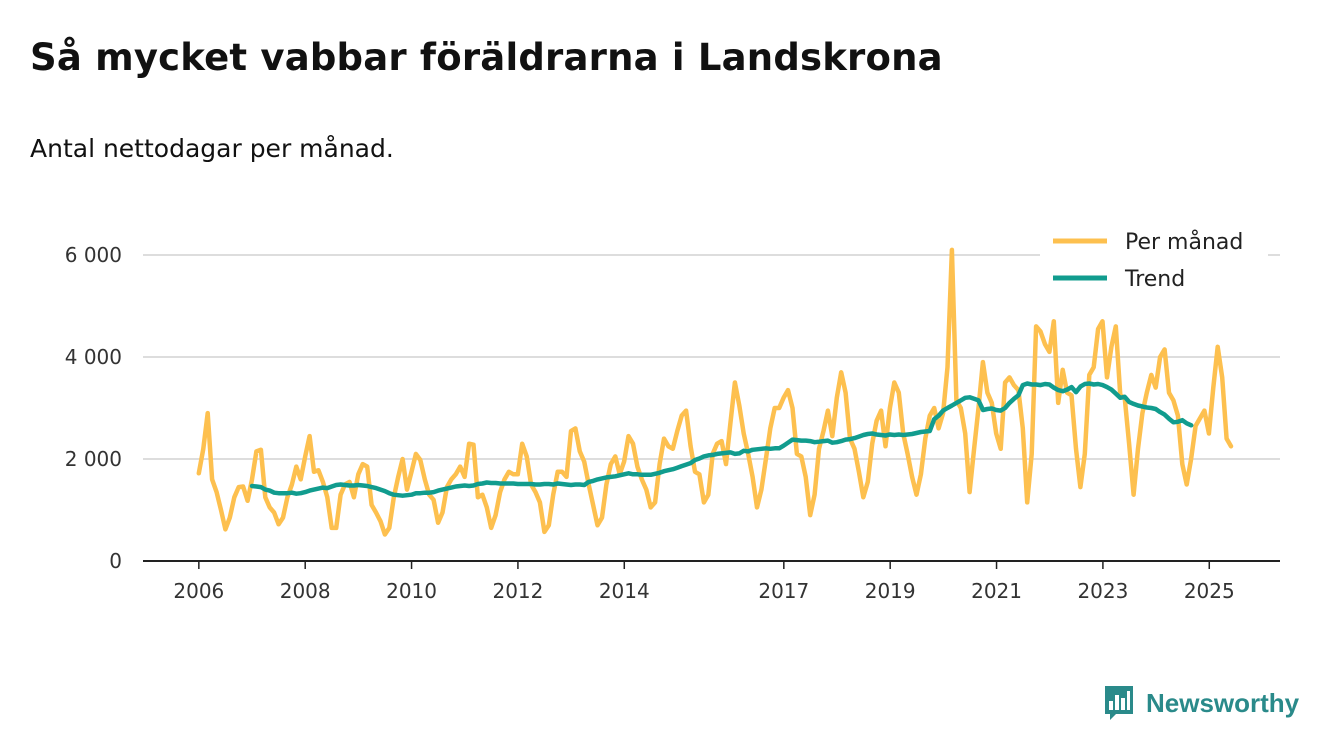 This screenshot has height=753, width=1340. I want to click on brand-name: Newsworthy, so click(1223, 702).